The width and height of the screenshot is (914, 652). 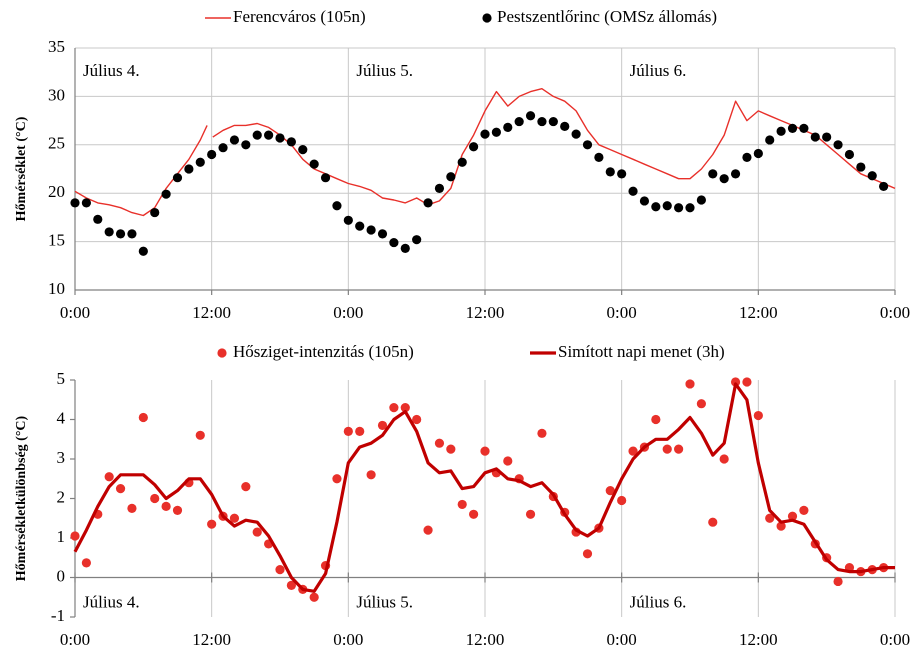 I want to click on legend-label: Hősziget-intenzitás (105n), so click(x=323, y=351).